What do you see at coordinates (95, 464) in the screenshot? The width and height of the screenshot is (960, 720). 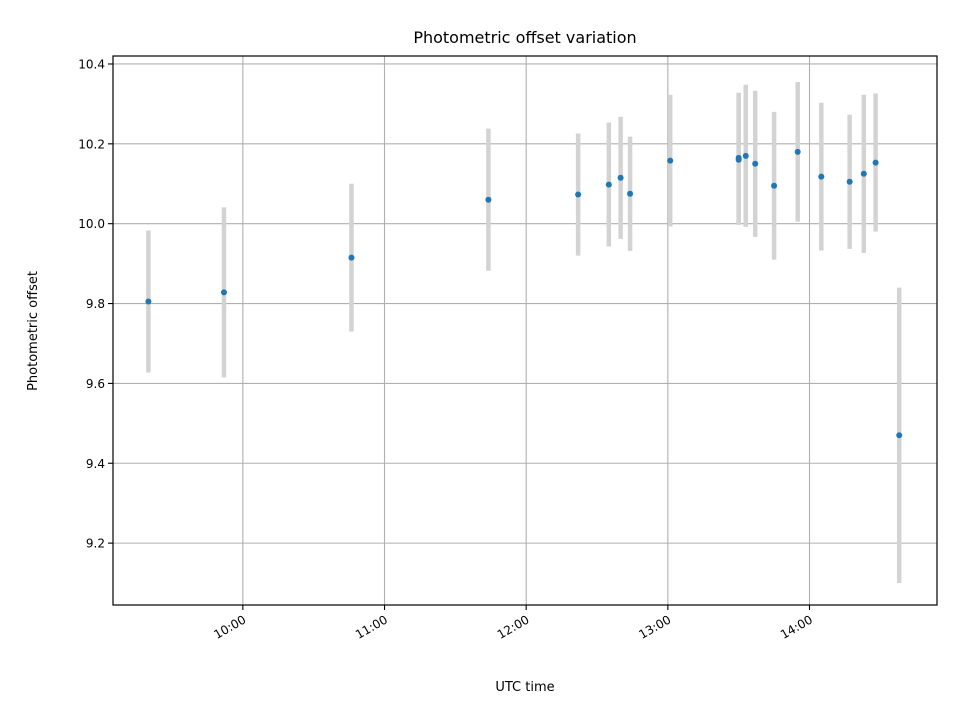 I see `y-tick-label: 9.4` at bounding box center [95, 464].